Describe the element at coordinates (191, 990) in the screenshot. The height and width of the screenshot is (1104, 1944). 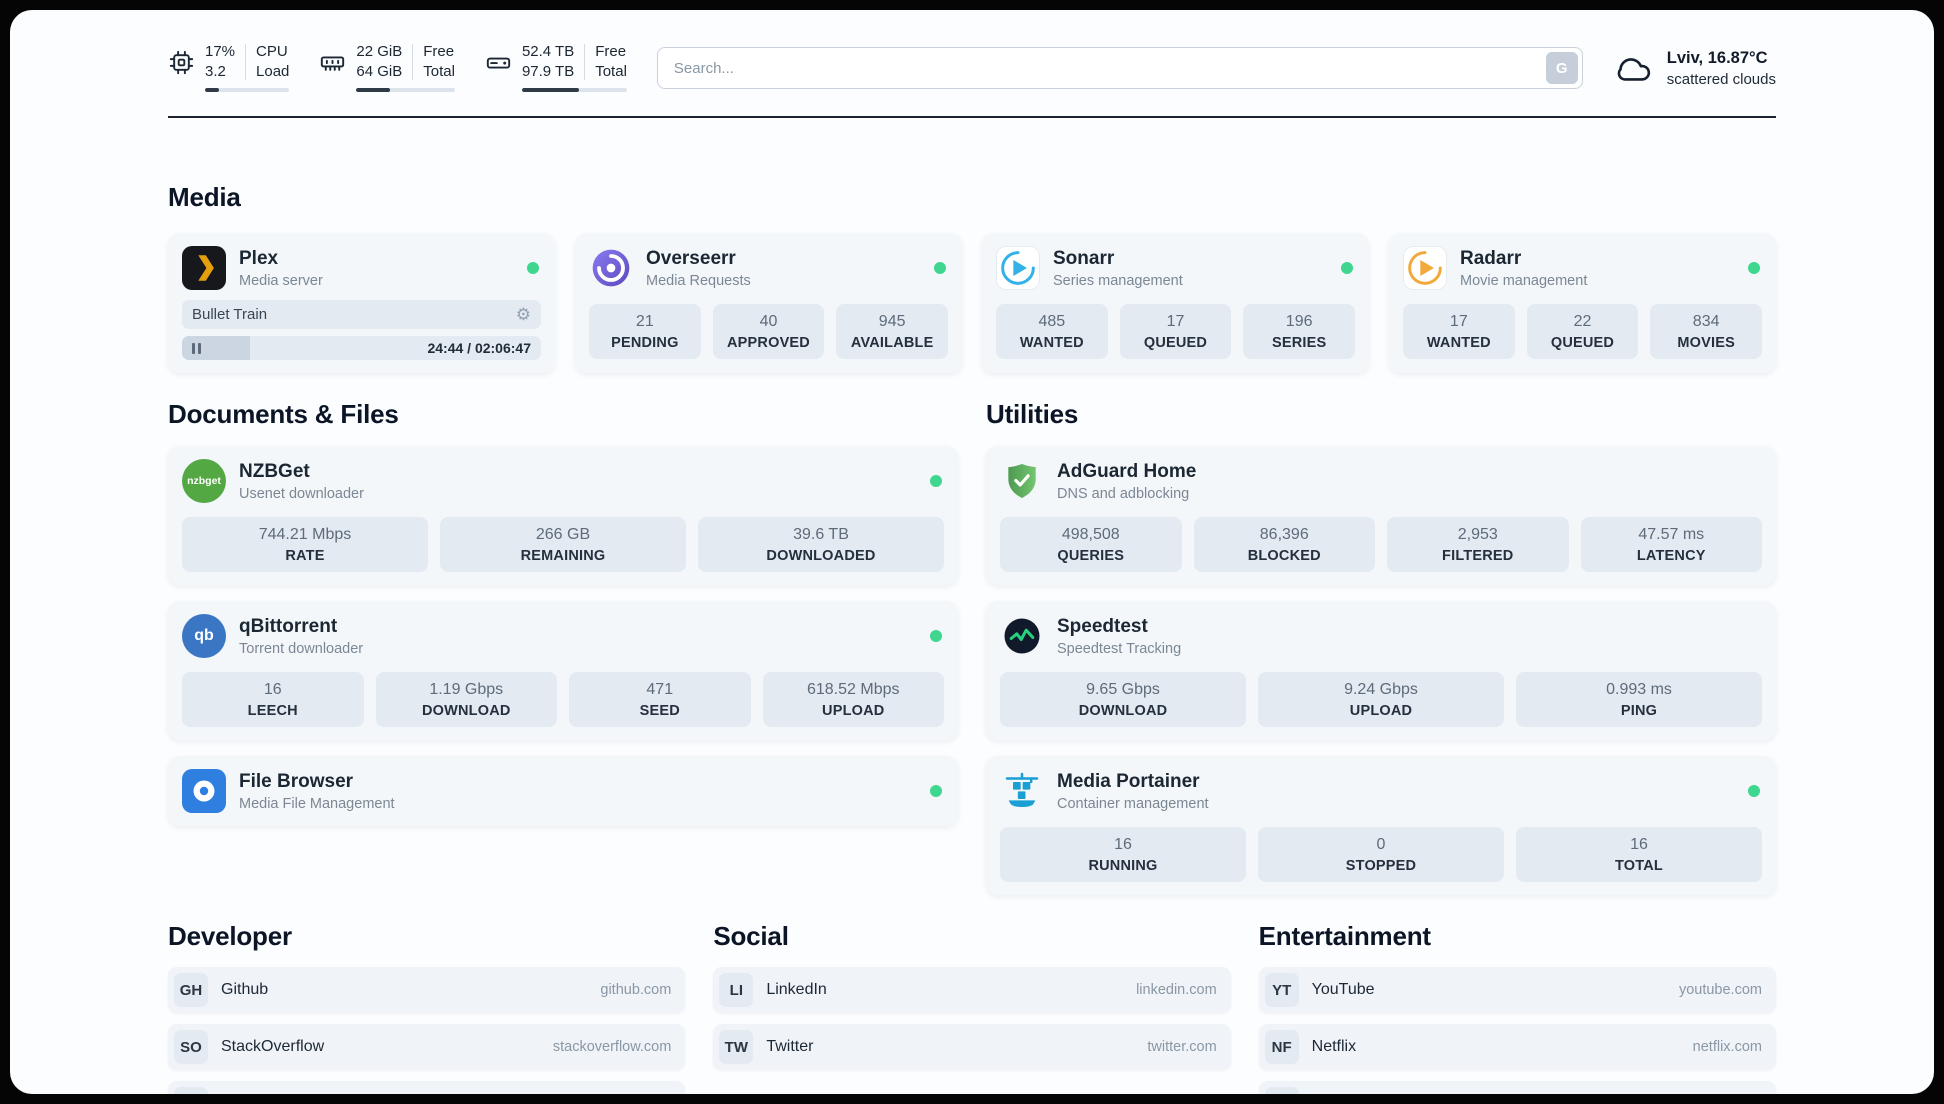
I see `github-badge: GH` at that location.